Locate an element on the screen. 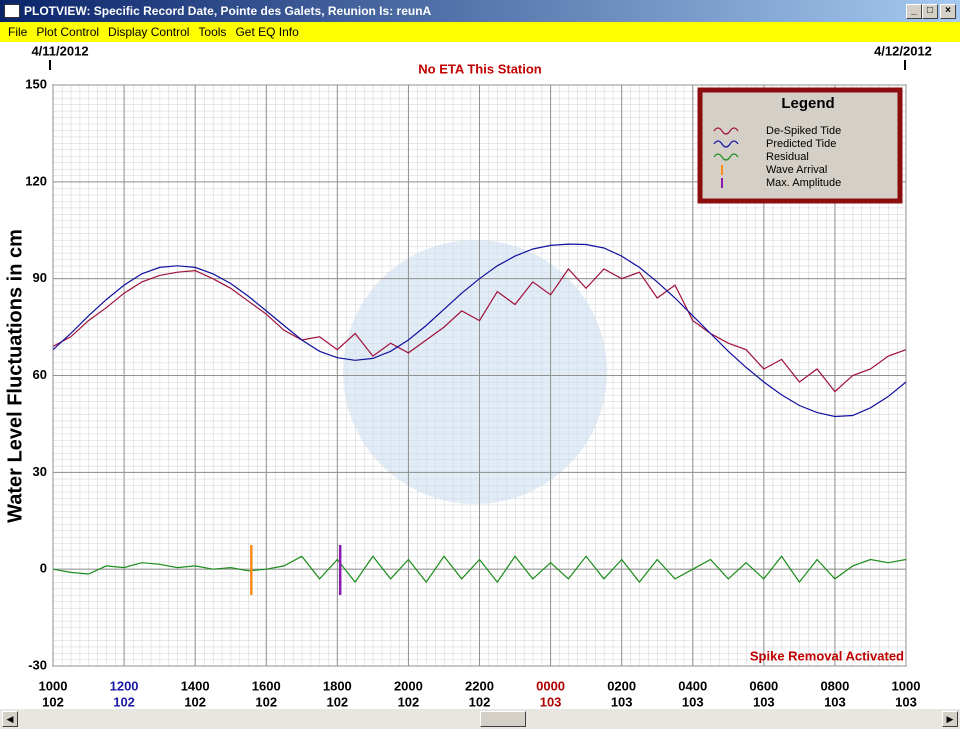  x-tick-label: 0600 is located at coordinates (763, 685).